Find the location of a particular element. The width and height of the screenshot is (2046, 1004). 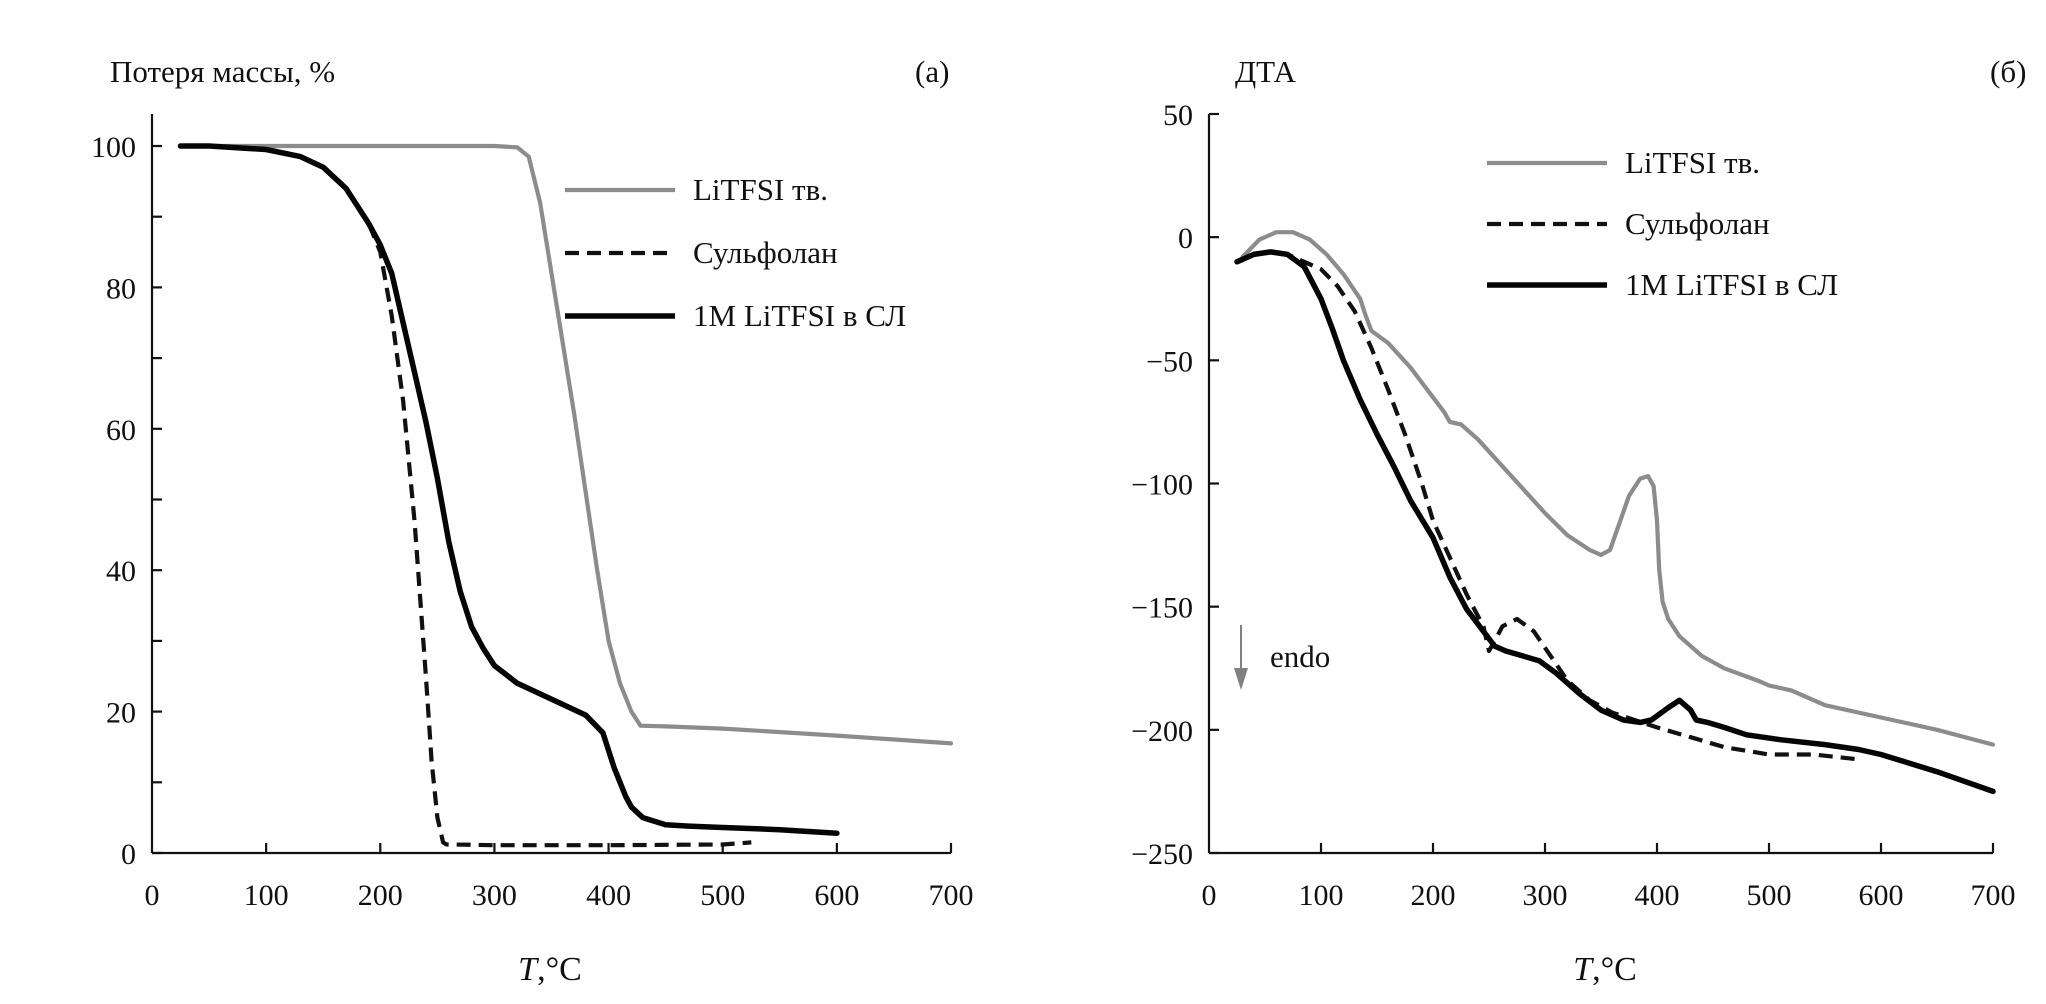

panel-a-legend: LiTFSI тв. Сульфолан 1M LiTFSI в СЛ is located at coordinates (735, 252).